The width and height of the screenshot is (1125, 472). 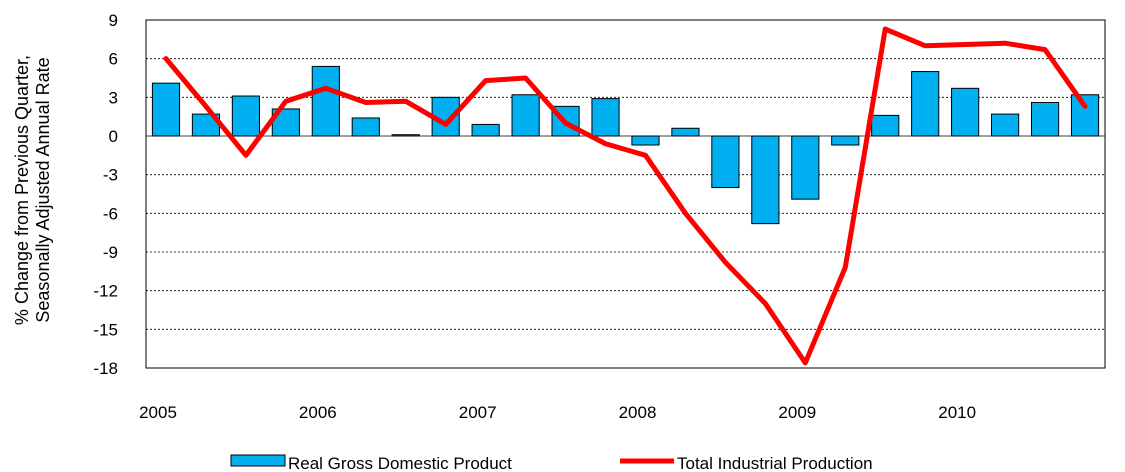 I want to click on x-tick-label-2007: 2007, so click(x=478, y=412).